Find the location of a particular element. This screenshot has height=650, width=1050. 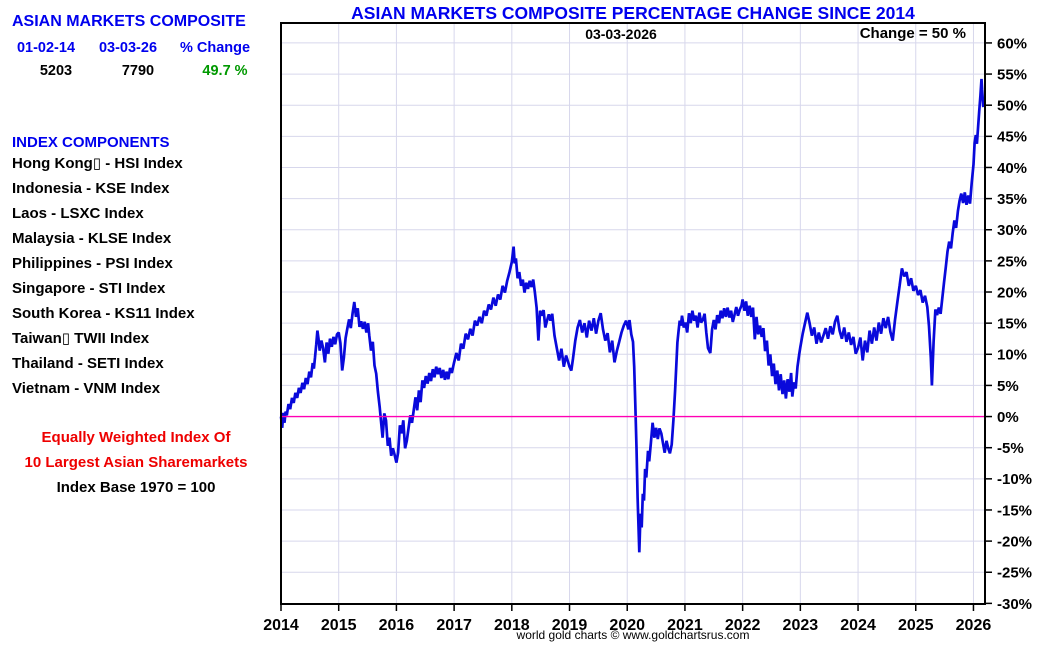

index-component-item: Singapore - STI Index is located at coordinates (89, 288).